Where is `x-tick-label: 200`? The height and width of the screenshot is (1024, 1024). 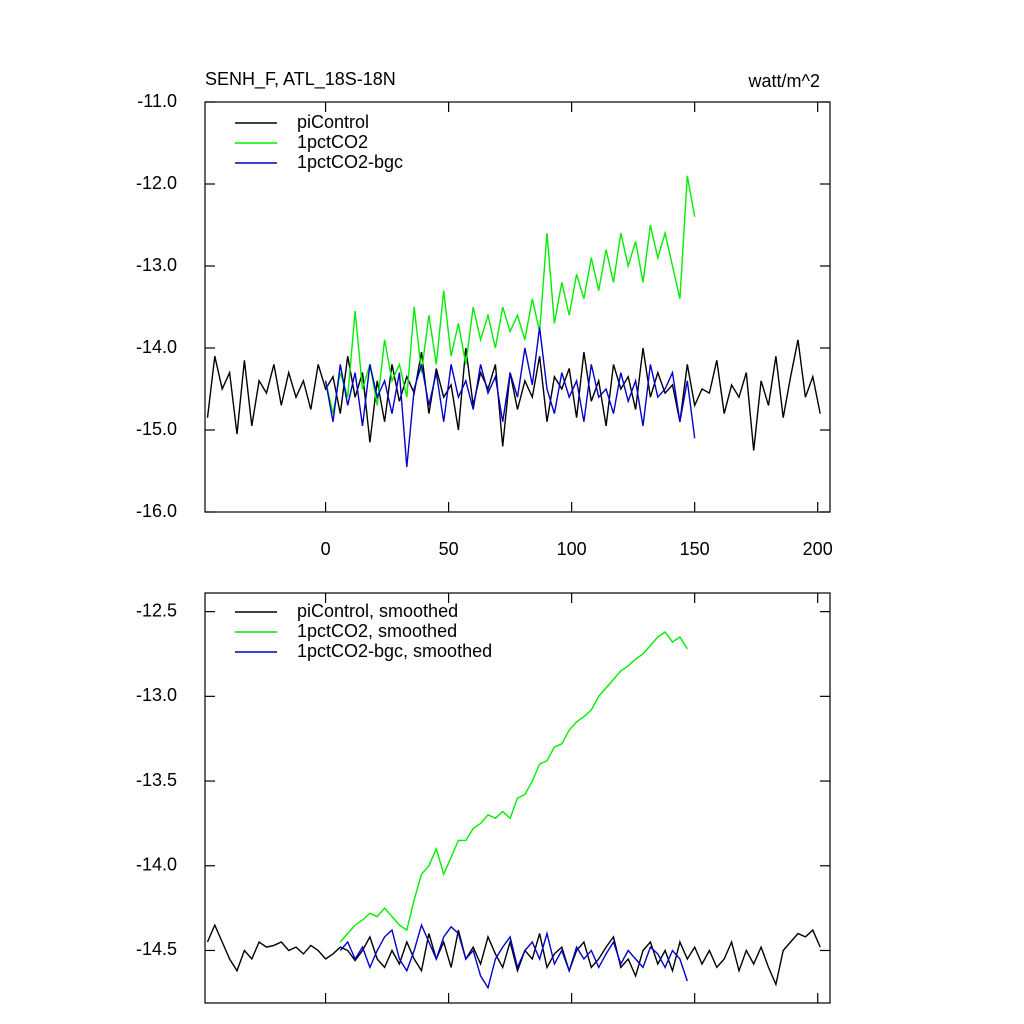
x-tick-label: 200 is located at coordinates (818, 549).